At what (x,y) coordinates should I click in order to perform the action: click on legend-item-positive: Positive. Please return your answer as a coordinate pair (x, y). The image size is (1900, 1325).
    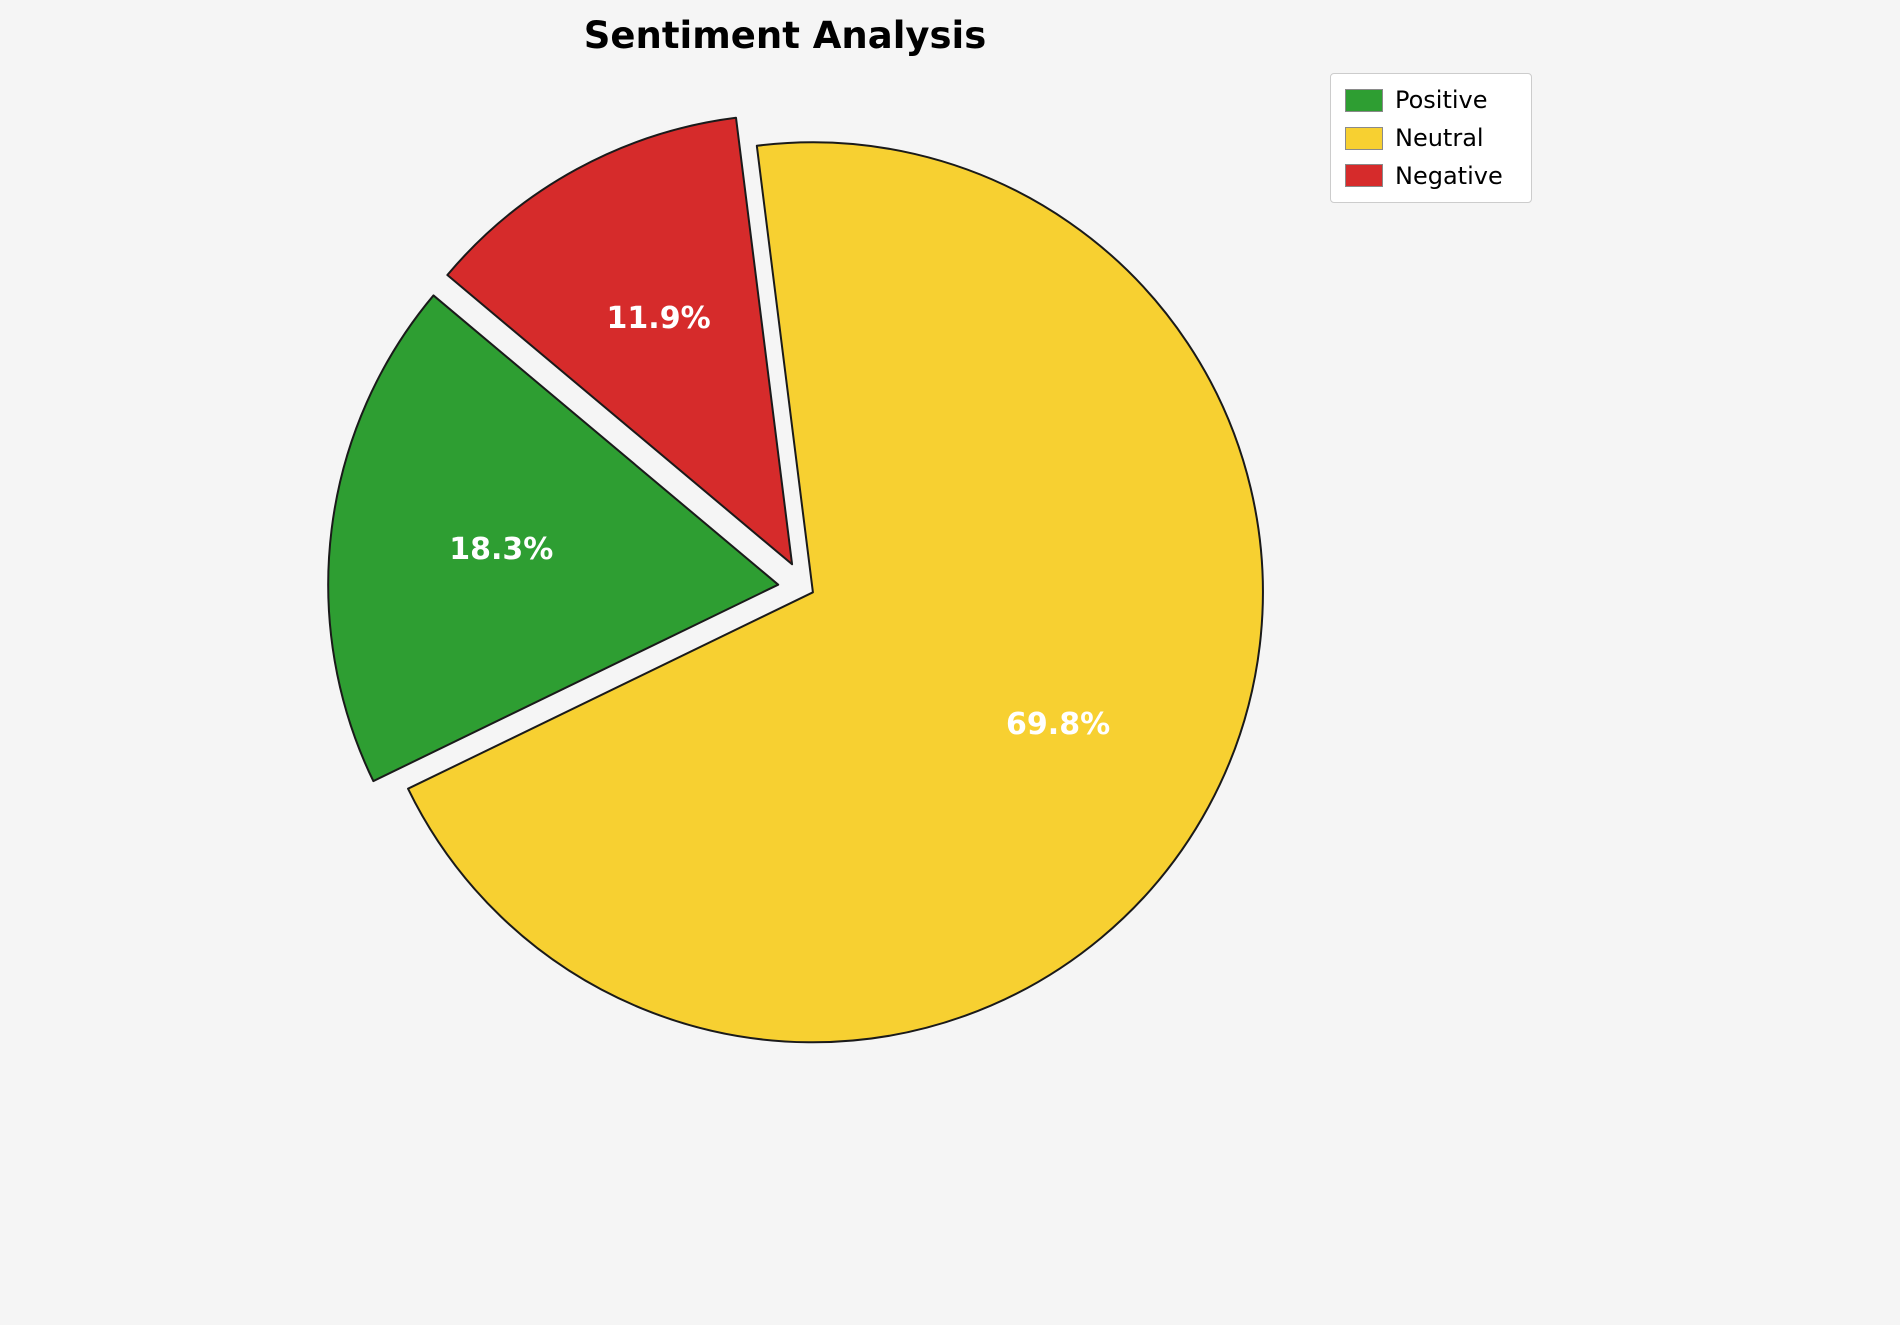
    Looking at the image, I should click on (1431, 100).